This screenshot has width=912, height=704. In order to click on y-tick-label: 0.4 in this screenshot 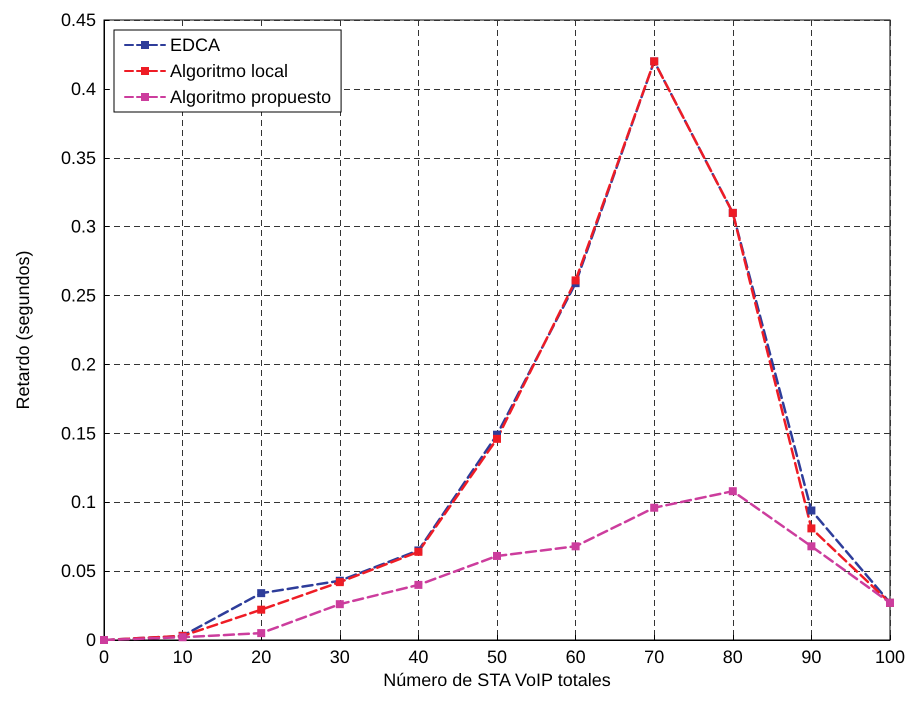, I will do `click(83, 88)`.